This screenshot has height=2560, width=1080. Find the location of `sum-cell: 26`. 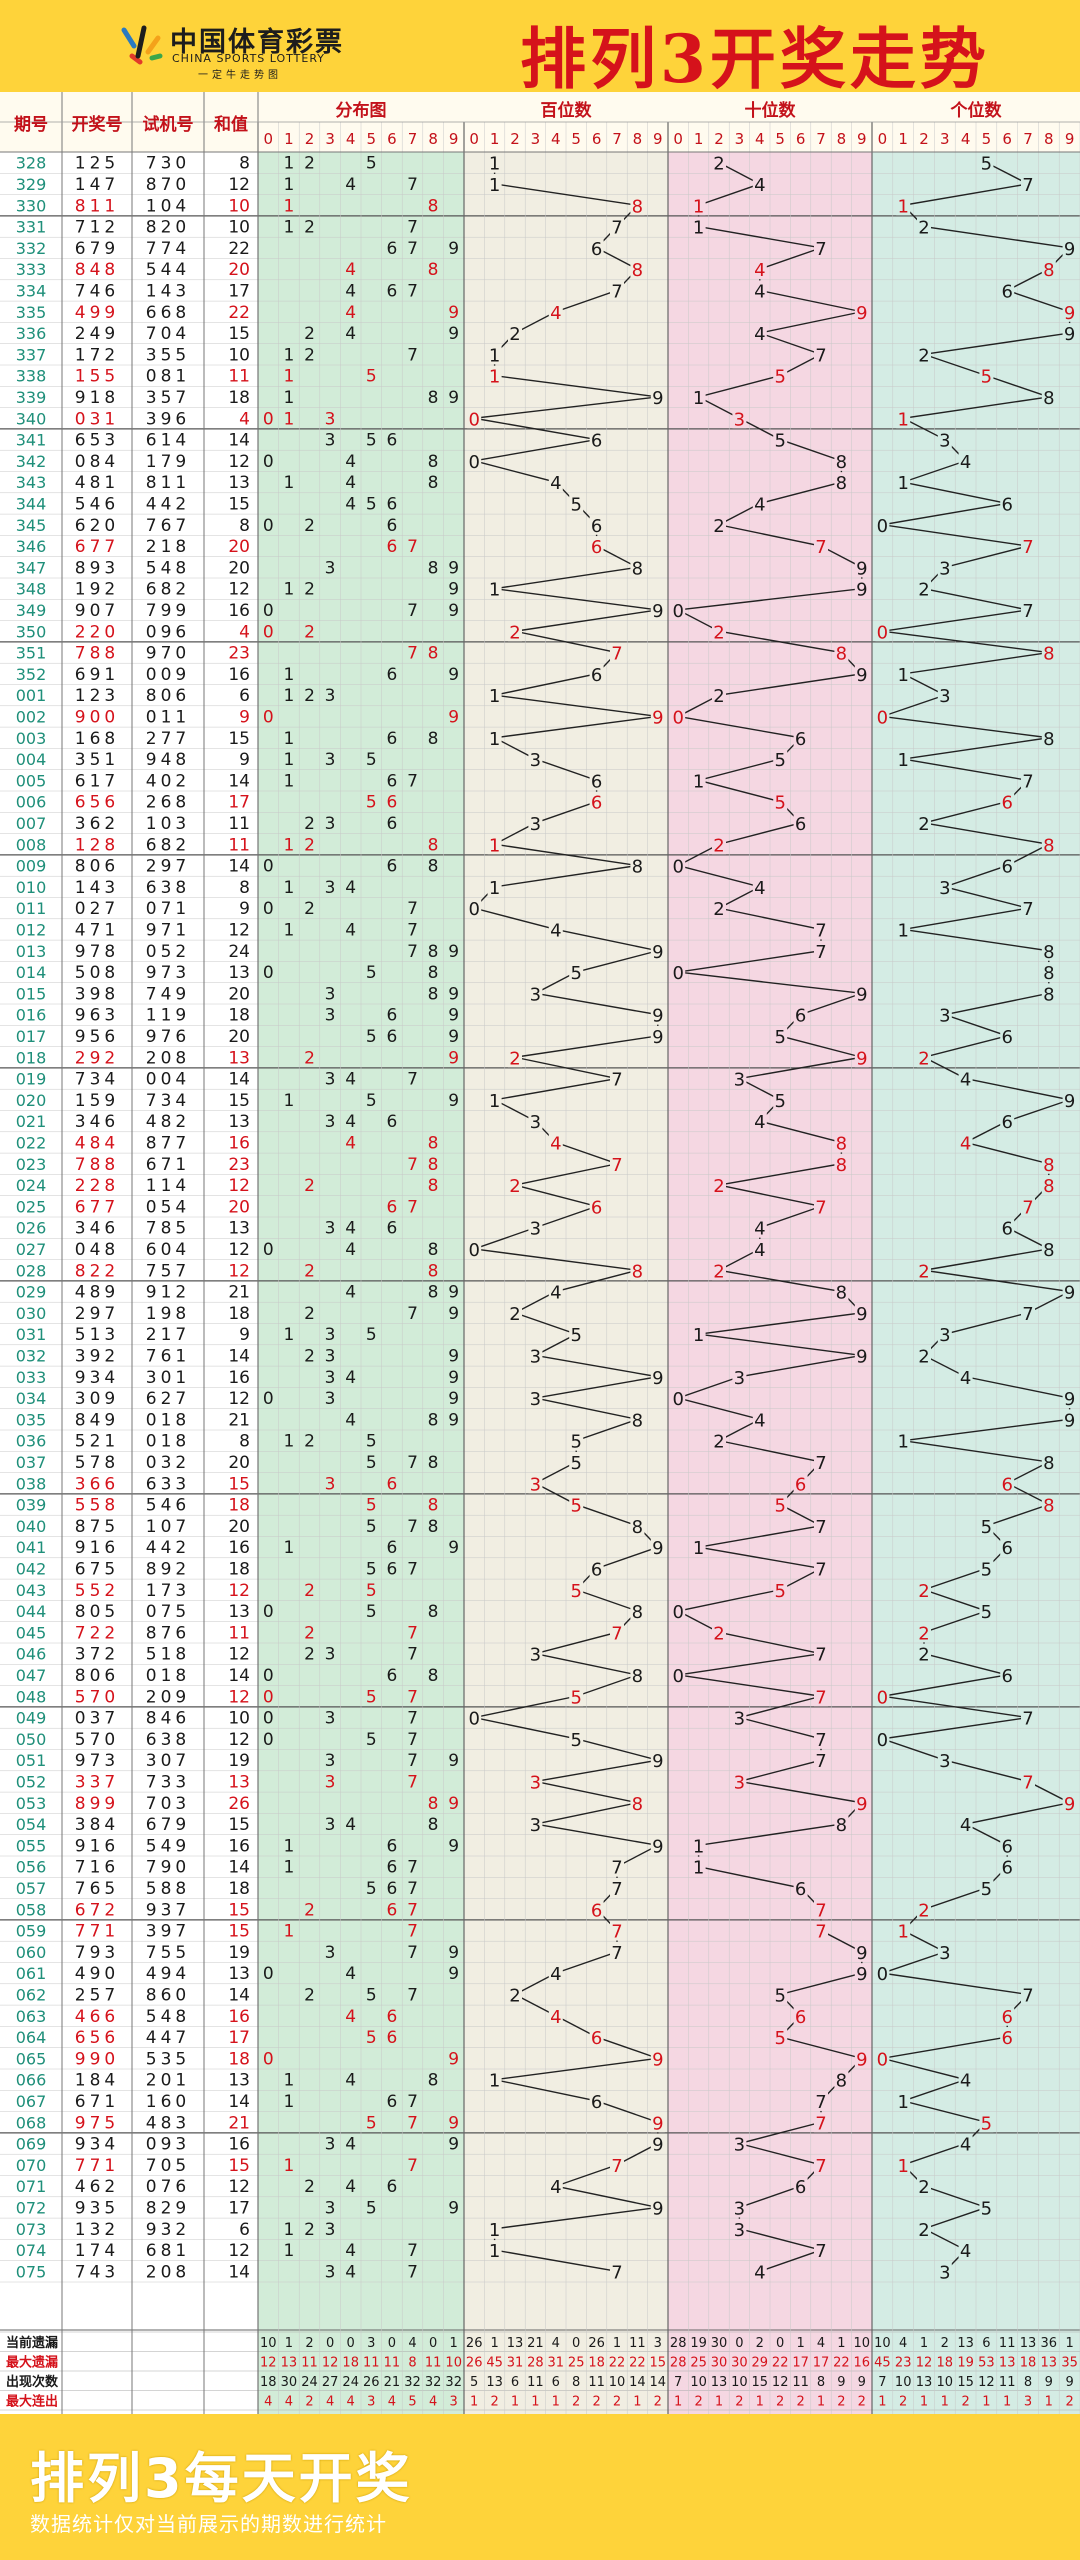

sum-cell: 26 is located at coordinates (239, 1804).